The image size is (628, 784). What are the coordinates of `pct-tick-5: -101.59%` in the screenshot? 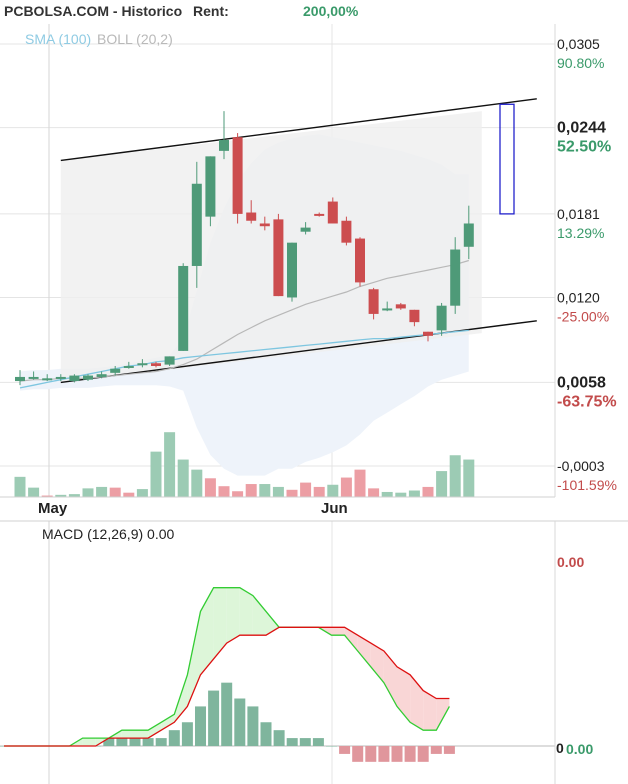 It's located at (587, 485).